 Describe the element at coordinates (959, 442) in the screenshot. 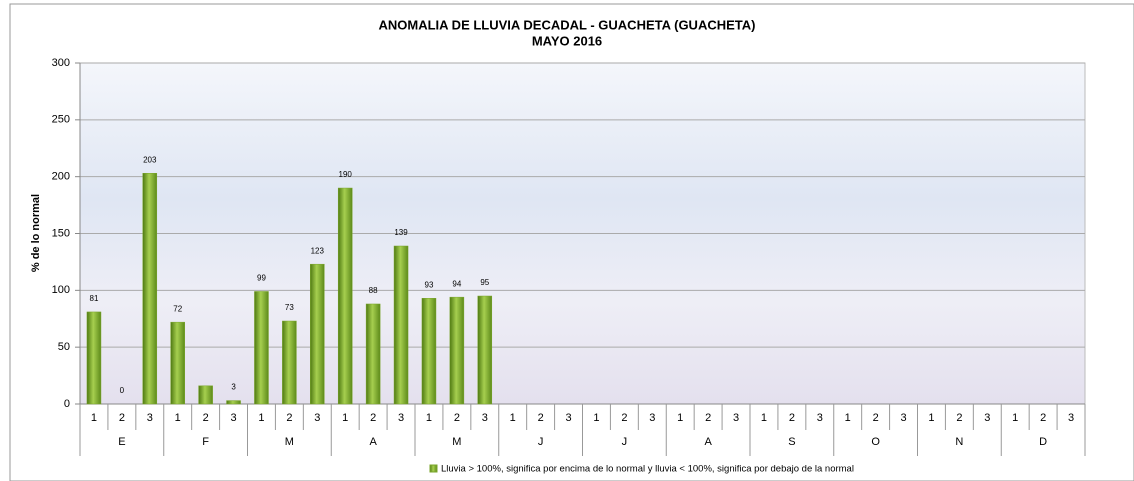

I see `group-label: N` at that location.